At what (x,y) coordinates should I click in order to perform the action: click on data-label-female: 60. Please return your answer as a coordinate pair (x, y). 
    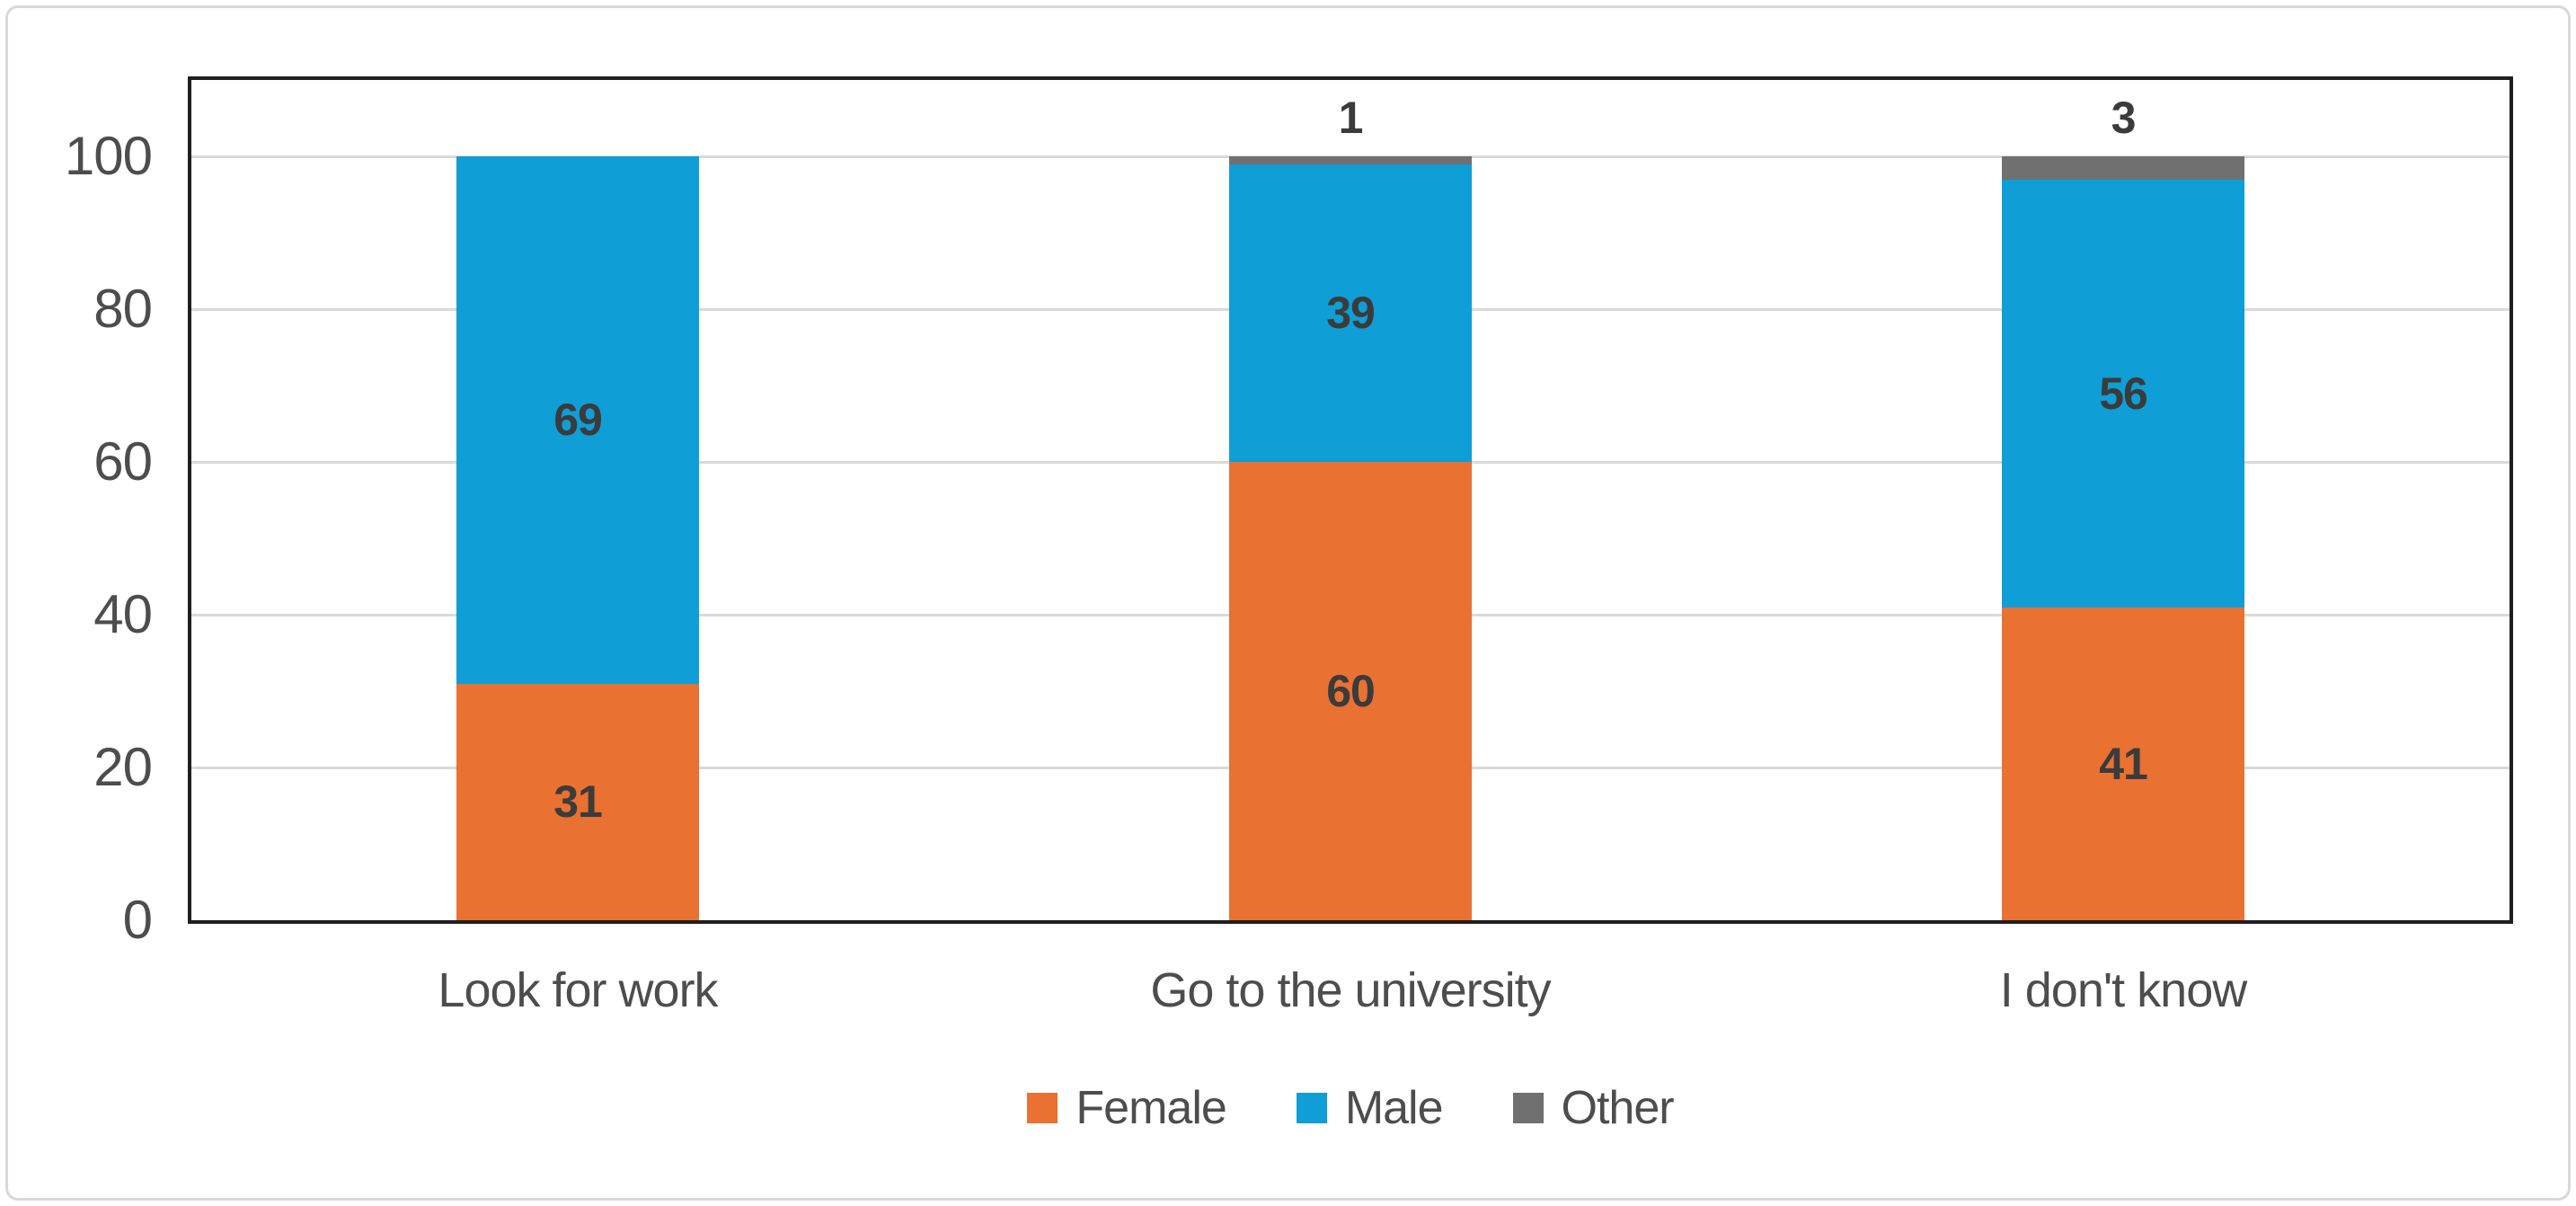
    Looking at the image, I should click on (1351, 691).